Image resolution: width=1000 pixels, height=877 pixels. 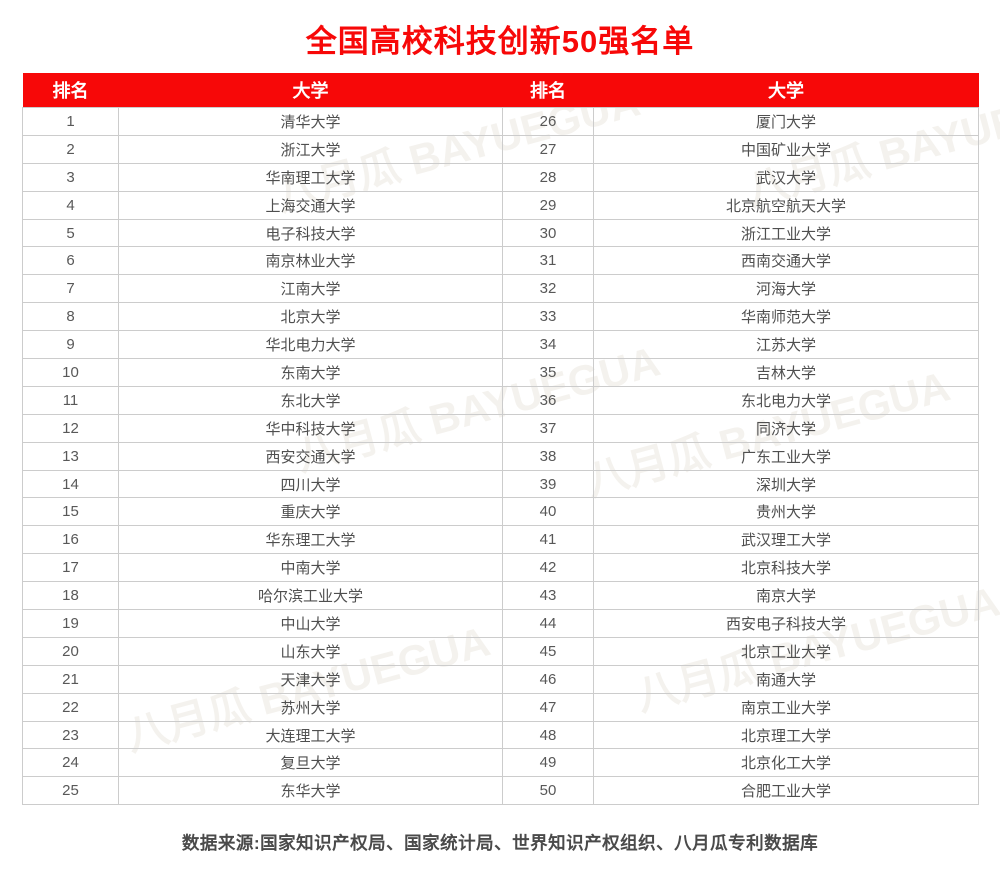 What do you see at coordinates (310, 121) in the screenshot?
I see `university-cell: 清华大学` at bounding box center [310, 121].